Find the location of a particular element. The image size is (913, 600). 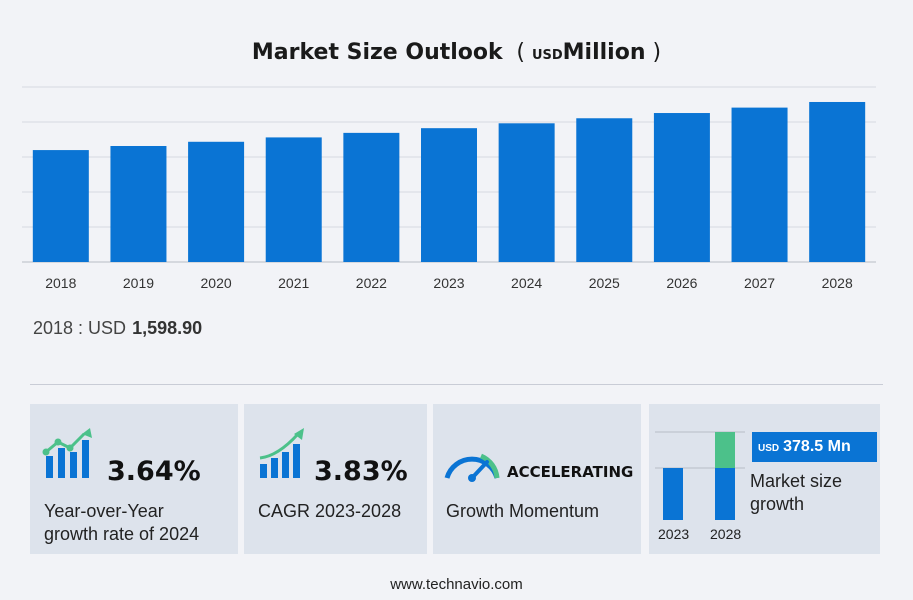

x-tick-label-2022: 2022 is located at coordinates (371, 283).